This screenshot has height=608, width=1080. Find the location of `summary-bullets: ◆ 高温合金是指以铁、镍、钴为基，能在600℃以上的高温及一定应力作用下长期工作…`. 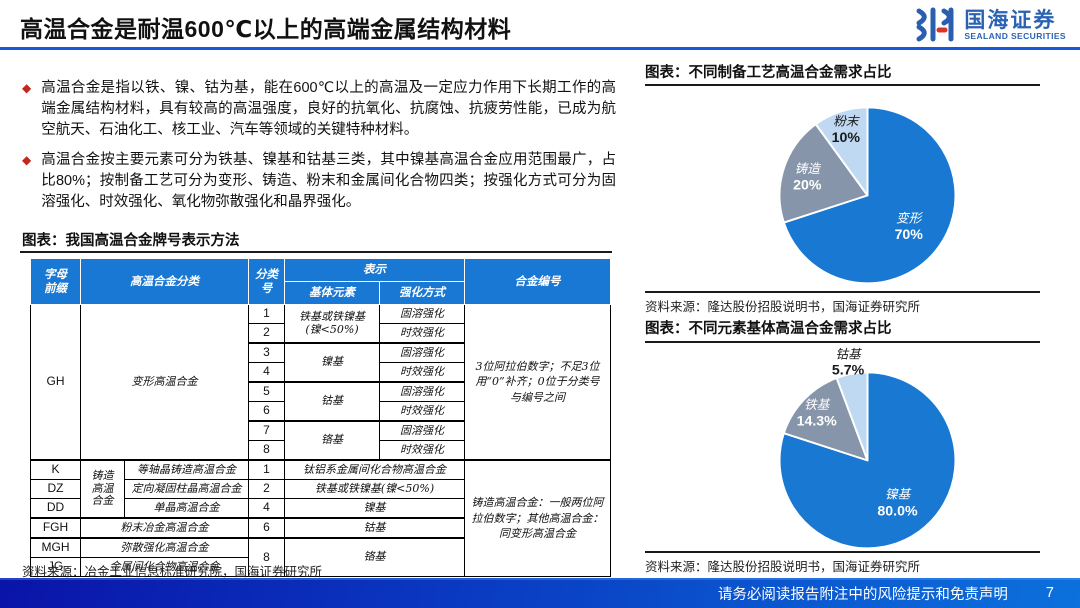

summary-bullets: ◆ 高温合金是指以铁、镍、钴为基，能在600℃以上的高温及一定应力作用下长期工作… is located at coordinates (319, 150).